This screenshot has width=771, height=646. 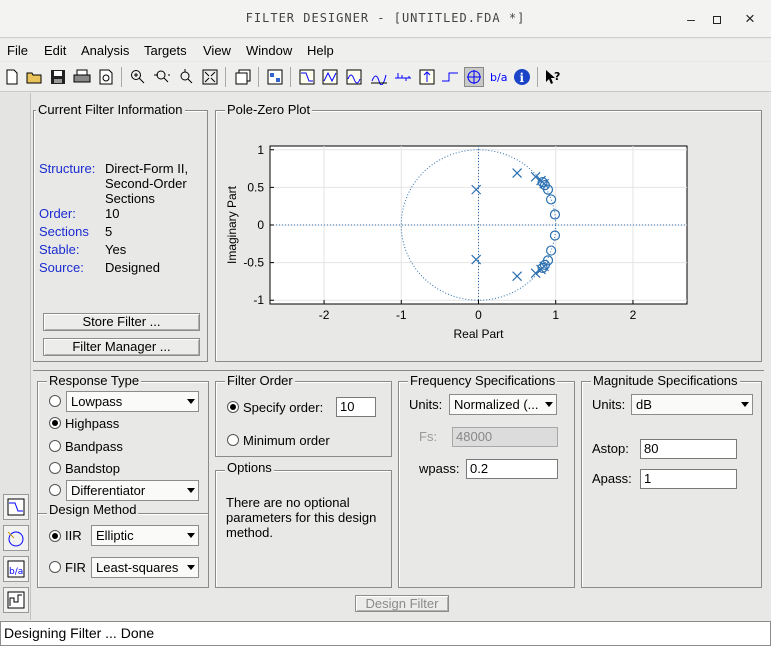 What do you see at coordinates (688, 479) in the screenshot?
I see `apass-input: 1` at bounding box center [688, 479].